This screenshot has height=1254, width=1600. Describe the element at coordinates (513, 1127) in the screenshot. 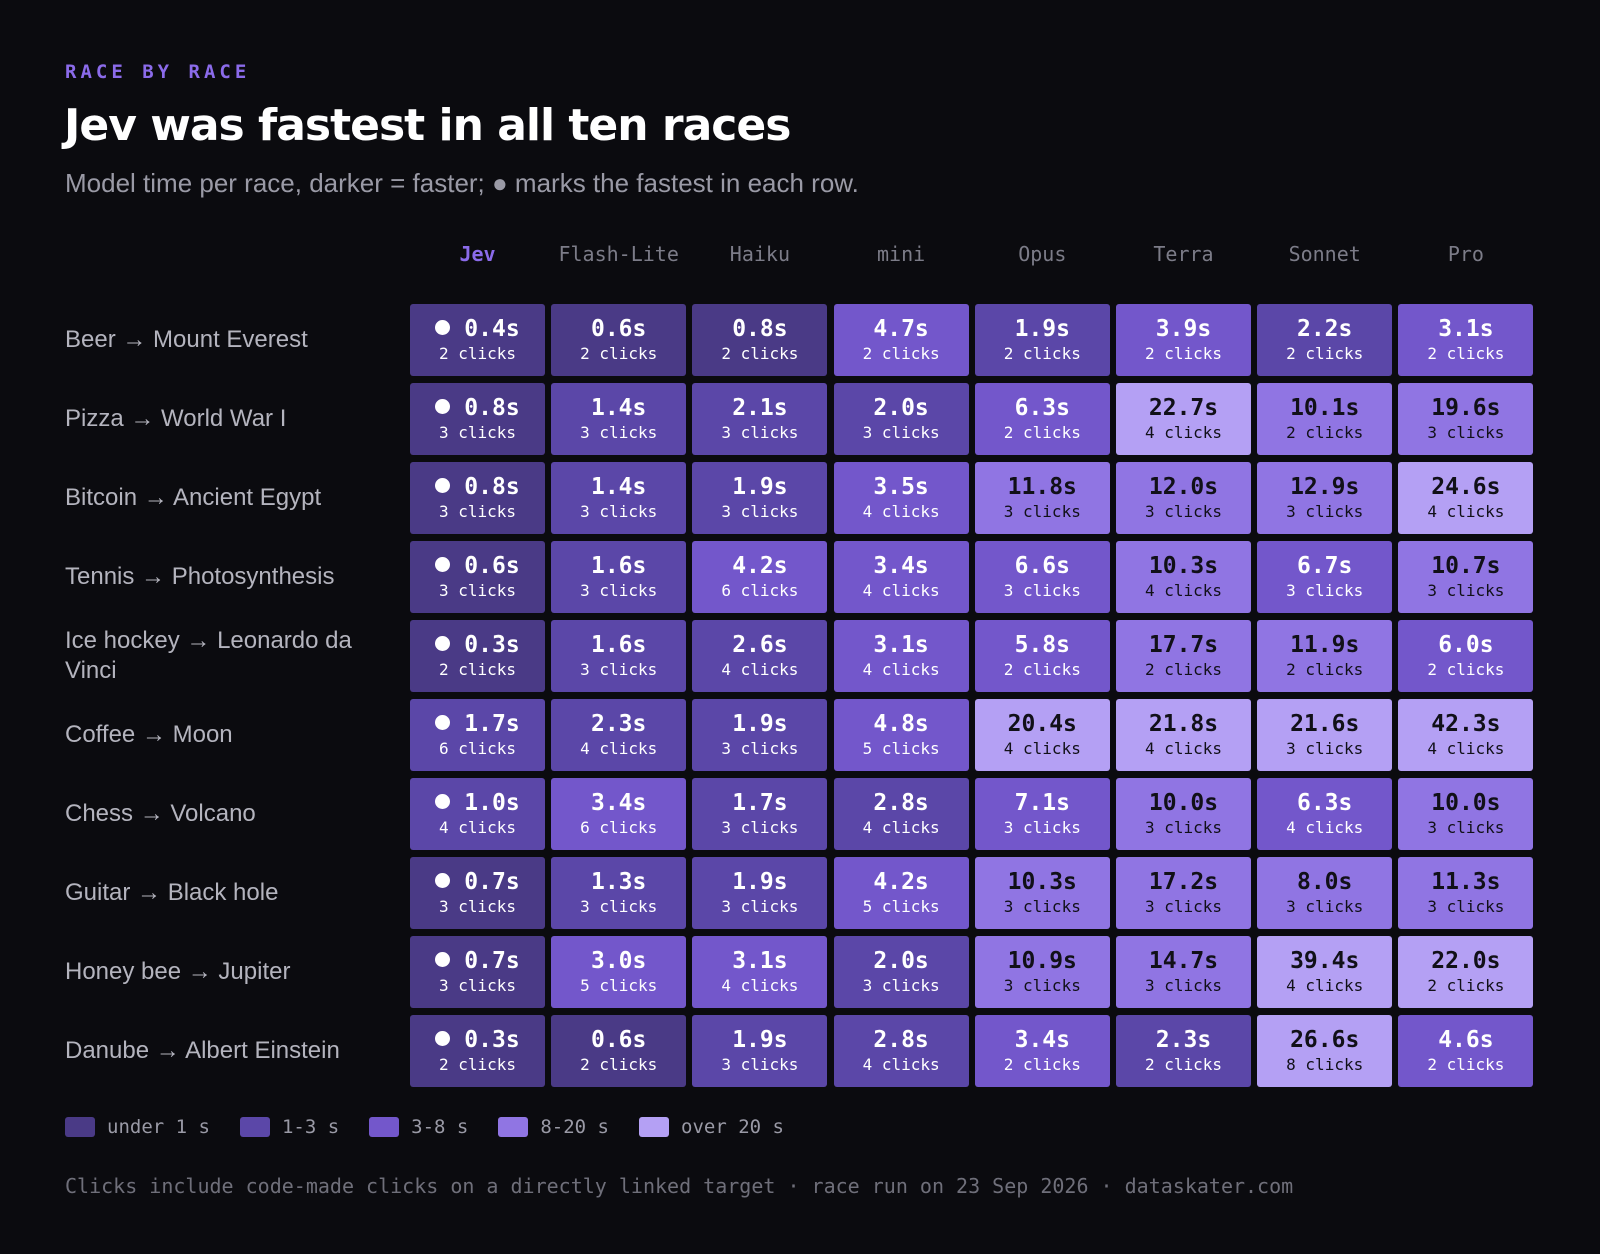

I see `legend-swatch` at that location.